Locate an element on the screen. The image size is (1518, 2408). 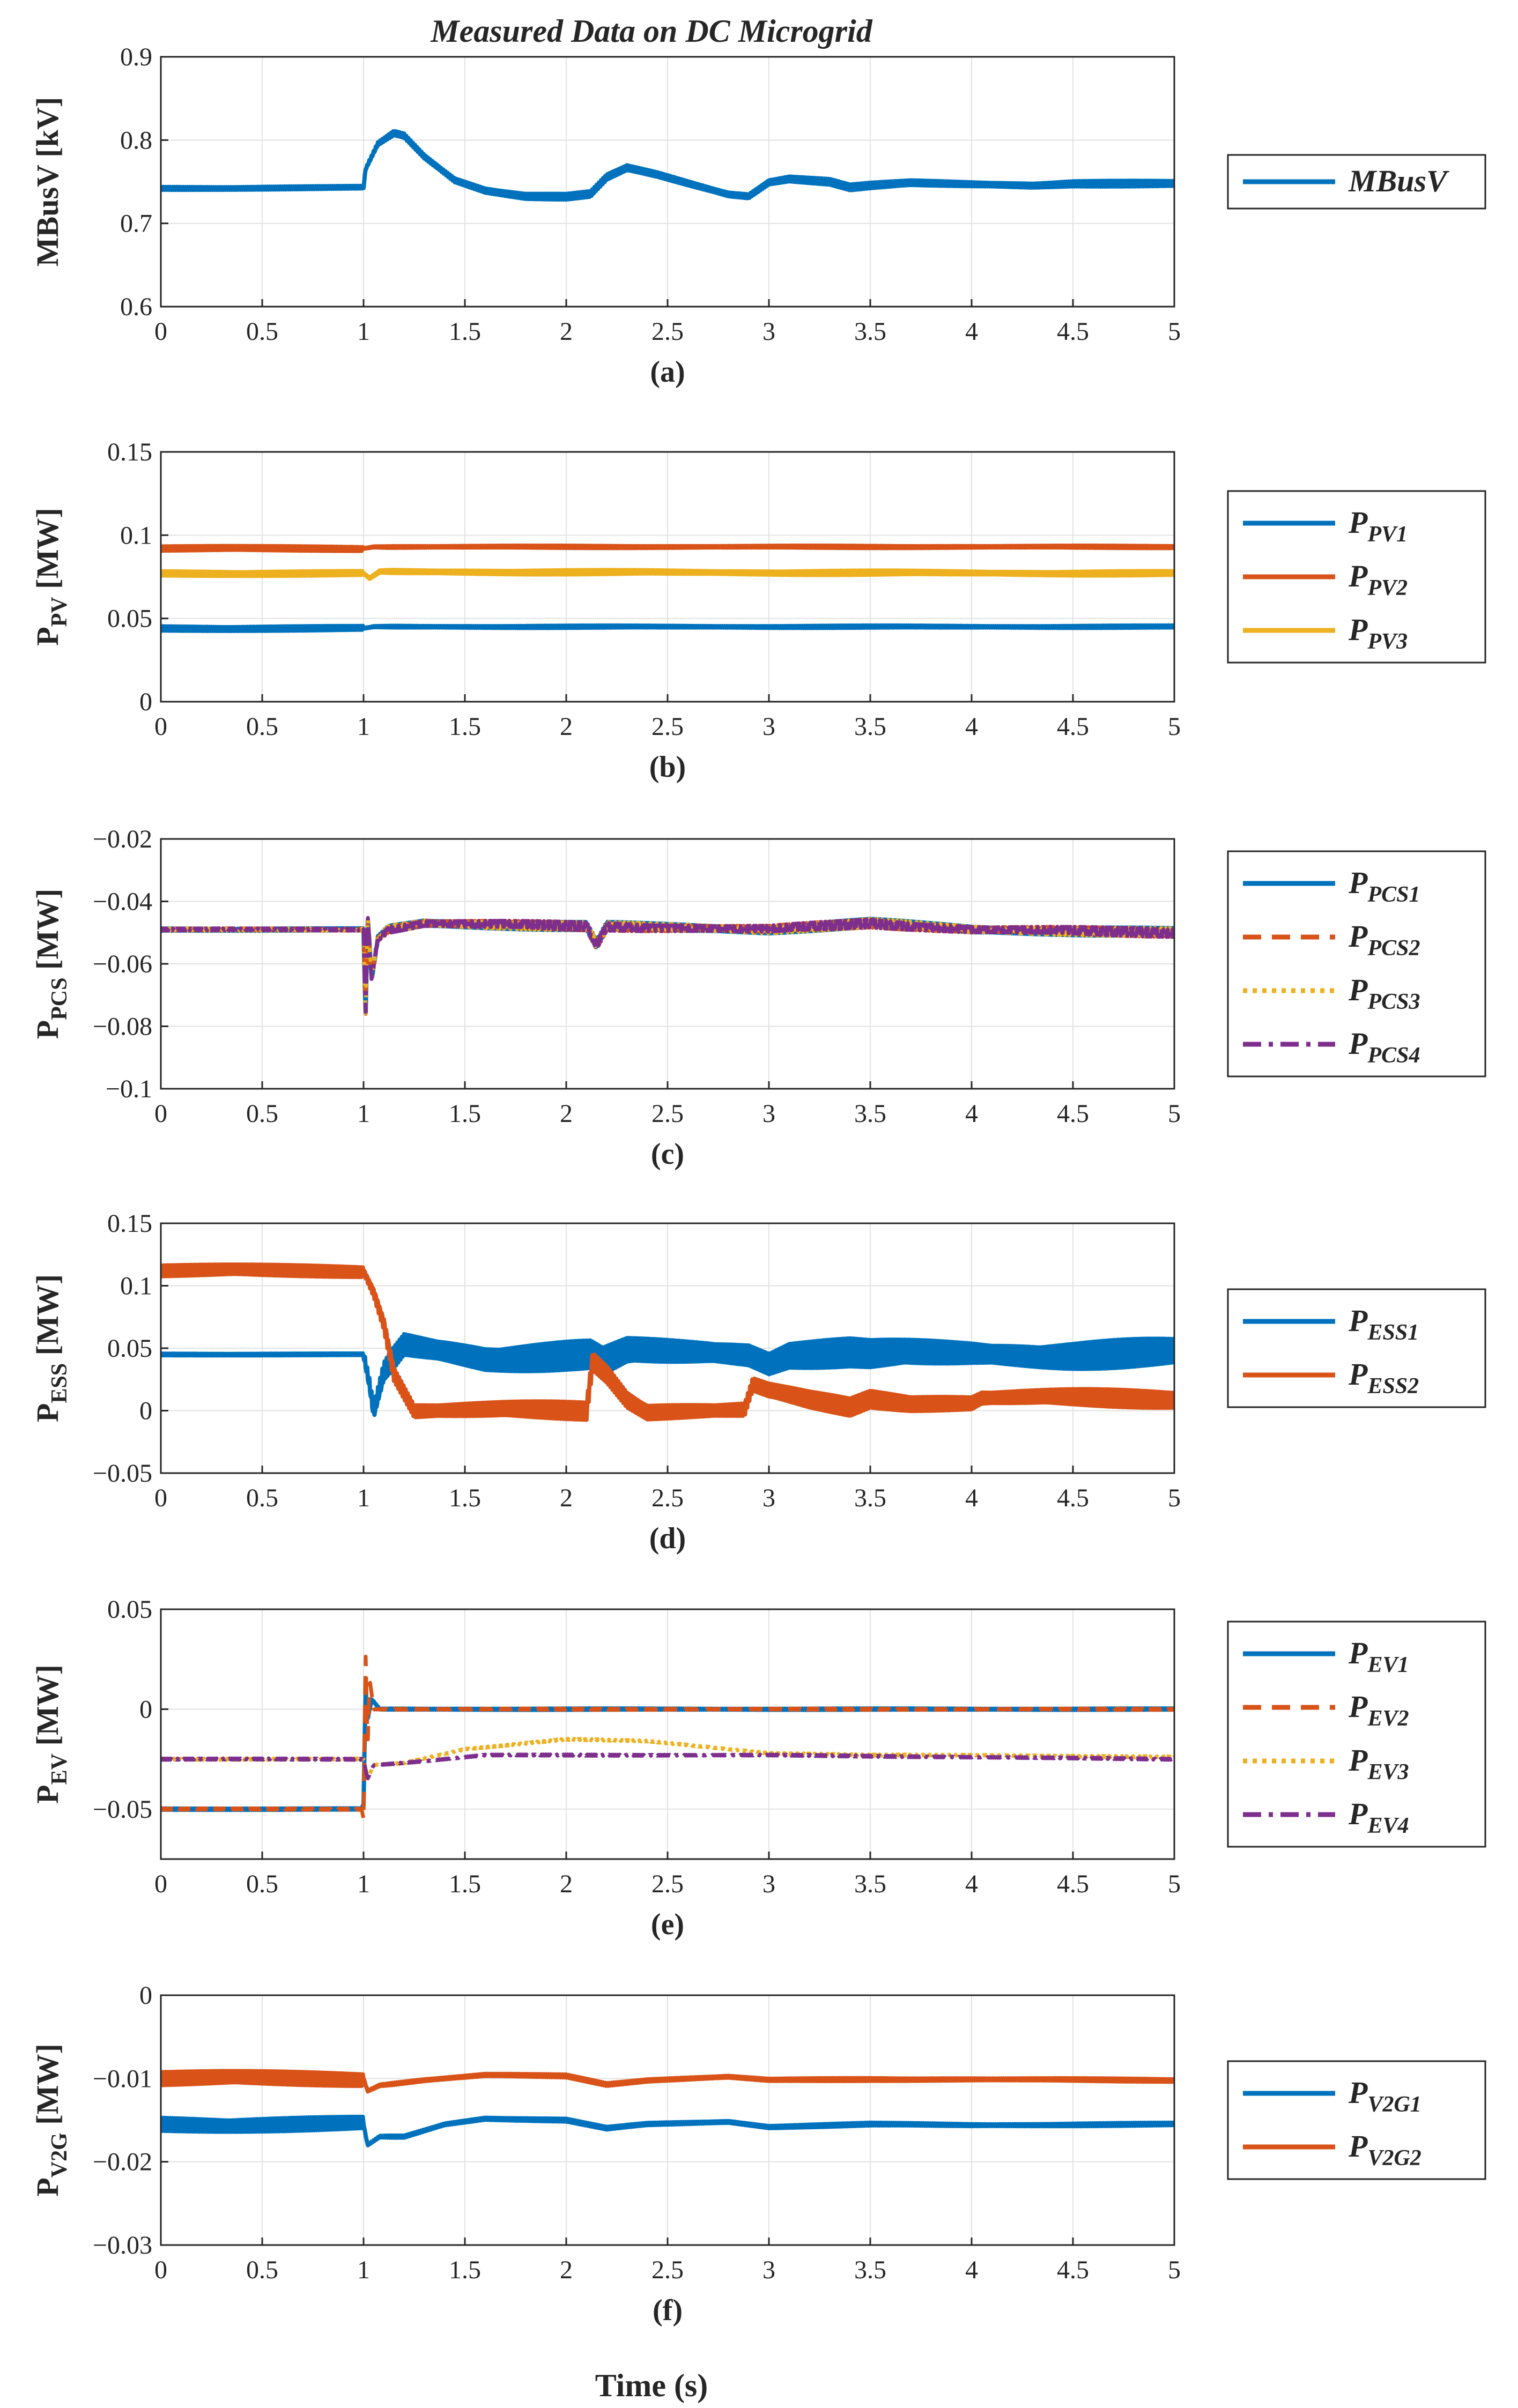
y-tick-label: 0 is located at coordinates (145, 1995).